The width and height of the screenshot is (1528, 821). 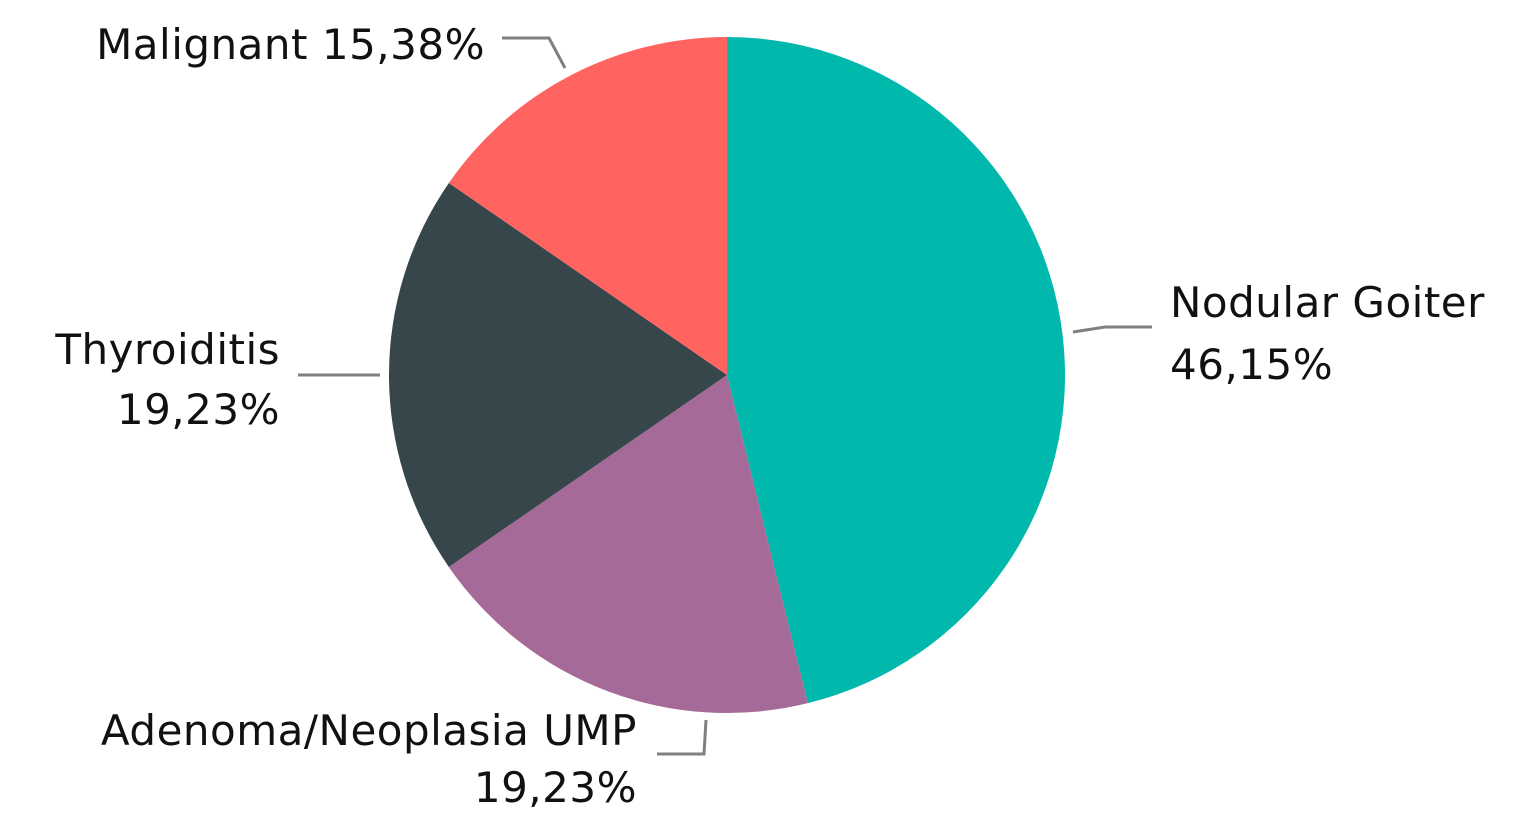 What do you see at coordinates (167, 349) in the screenshot?
I see `category-label: Thyroiditis` at bounding box center [167, 349].